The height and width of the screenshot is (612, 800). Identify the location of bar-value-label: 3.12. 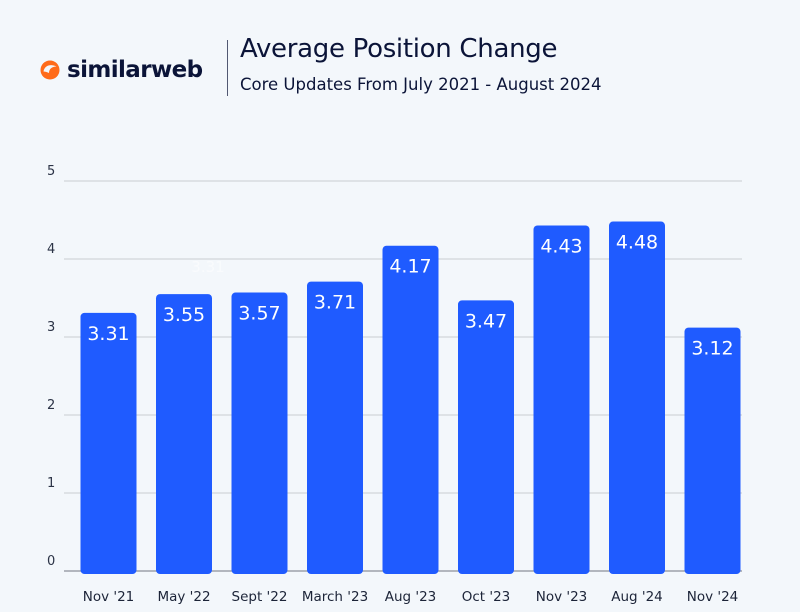
(712, 349).